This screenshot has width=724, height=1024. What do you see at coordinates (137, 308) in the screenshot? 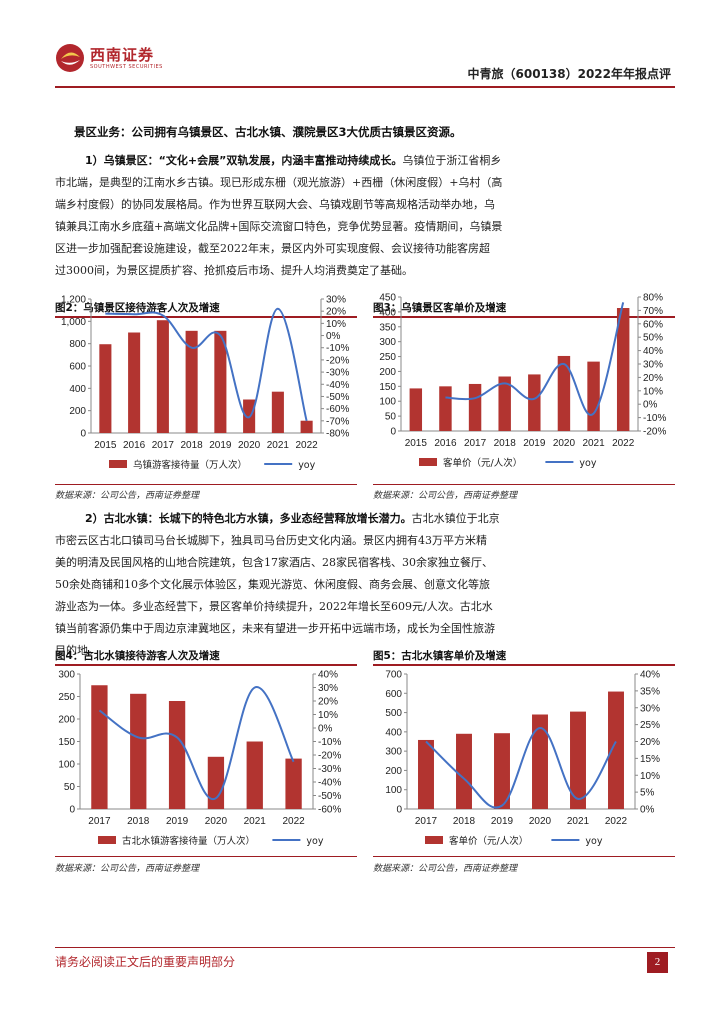
I see `figure-title: 图2：乌镇景区接待游客人次及增速` at bounding box center [137, 308].